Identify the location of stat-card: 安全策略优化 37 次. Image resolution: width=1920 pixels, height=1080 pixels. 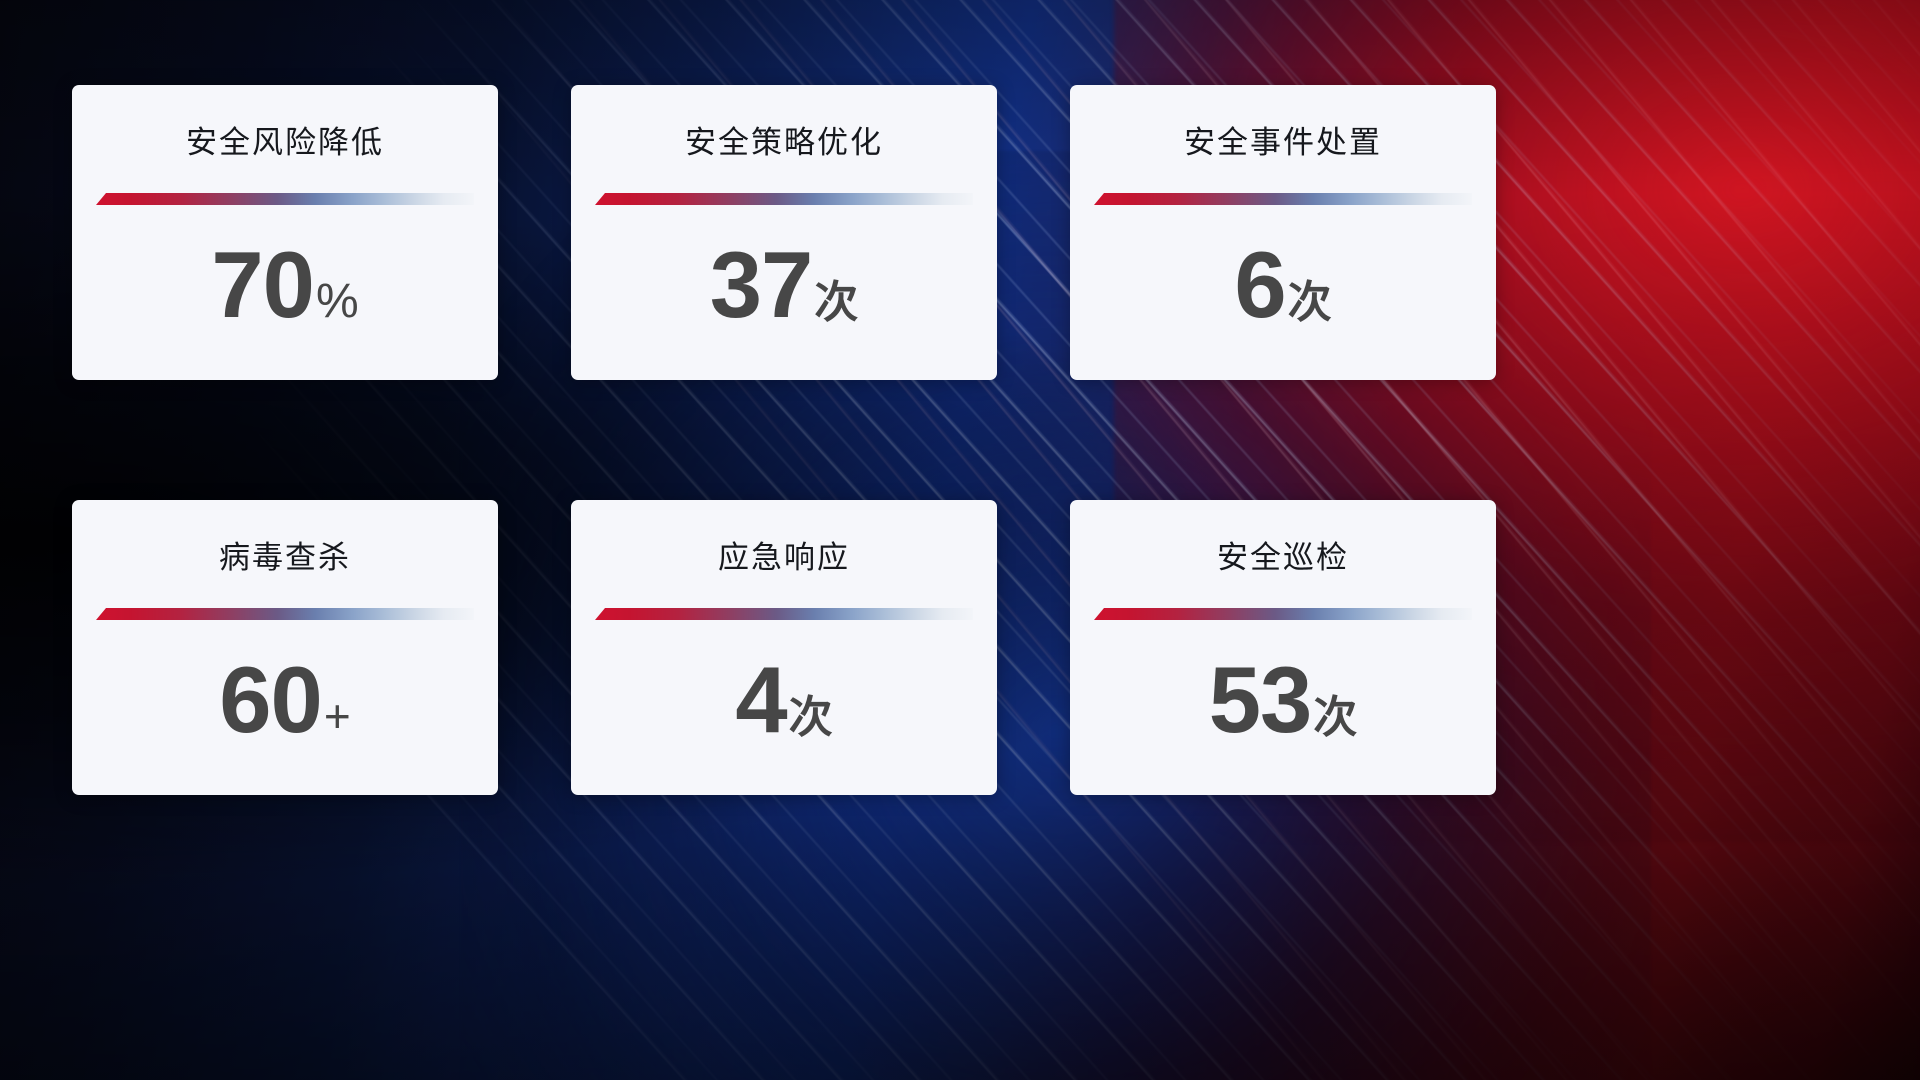
(784, 232).